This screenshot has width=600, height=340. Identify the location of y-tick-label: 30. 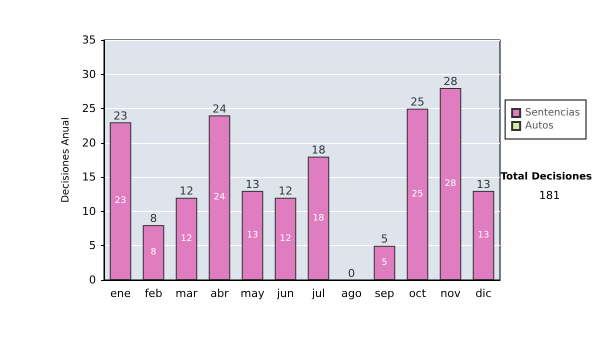
(89, 74).